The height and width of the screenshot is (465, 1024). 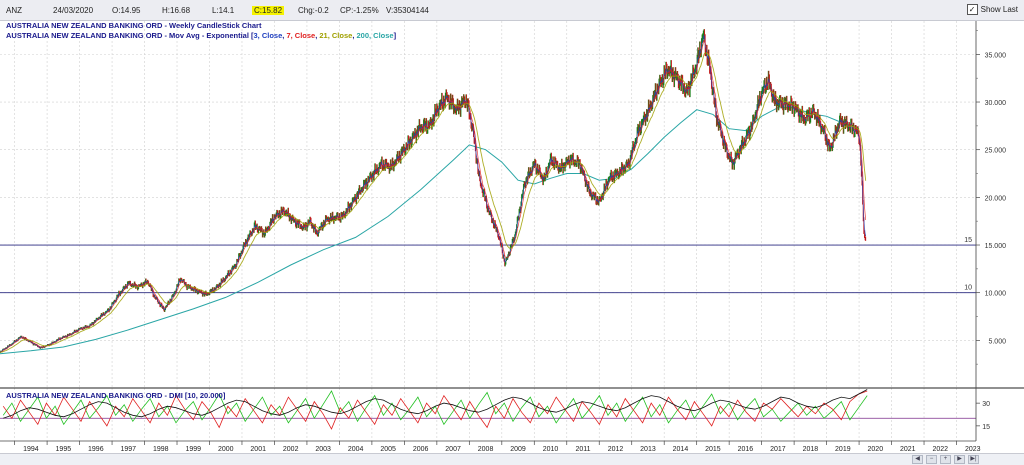 What do you see at coordinates (258, 449) in the screenshot?
I see `x-tick-label-2001: 2001` at bounding box center [258, 449].